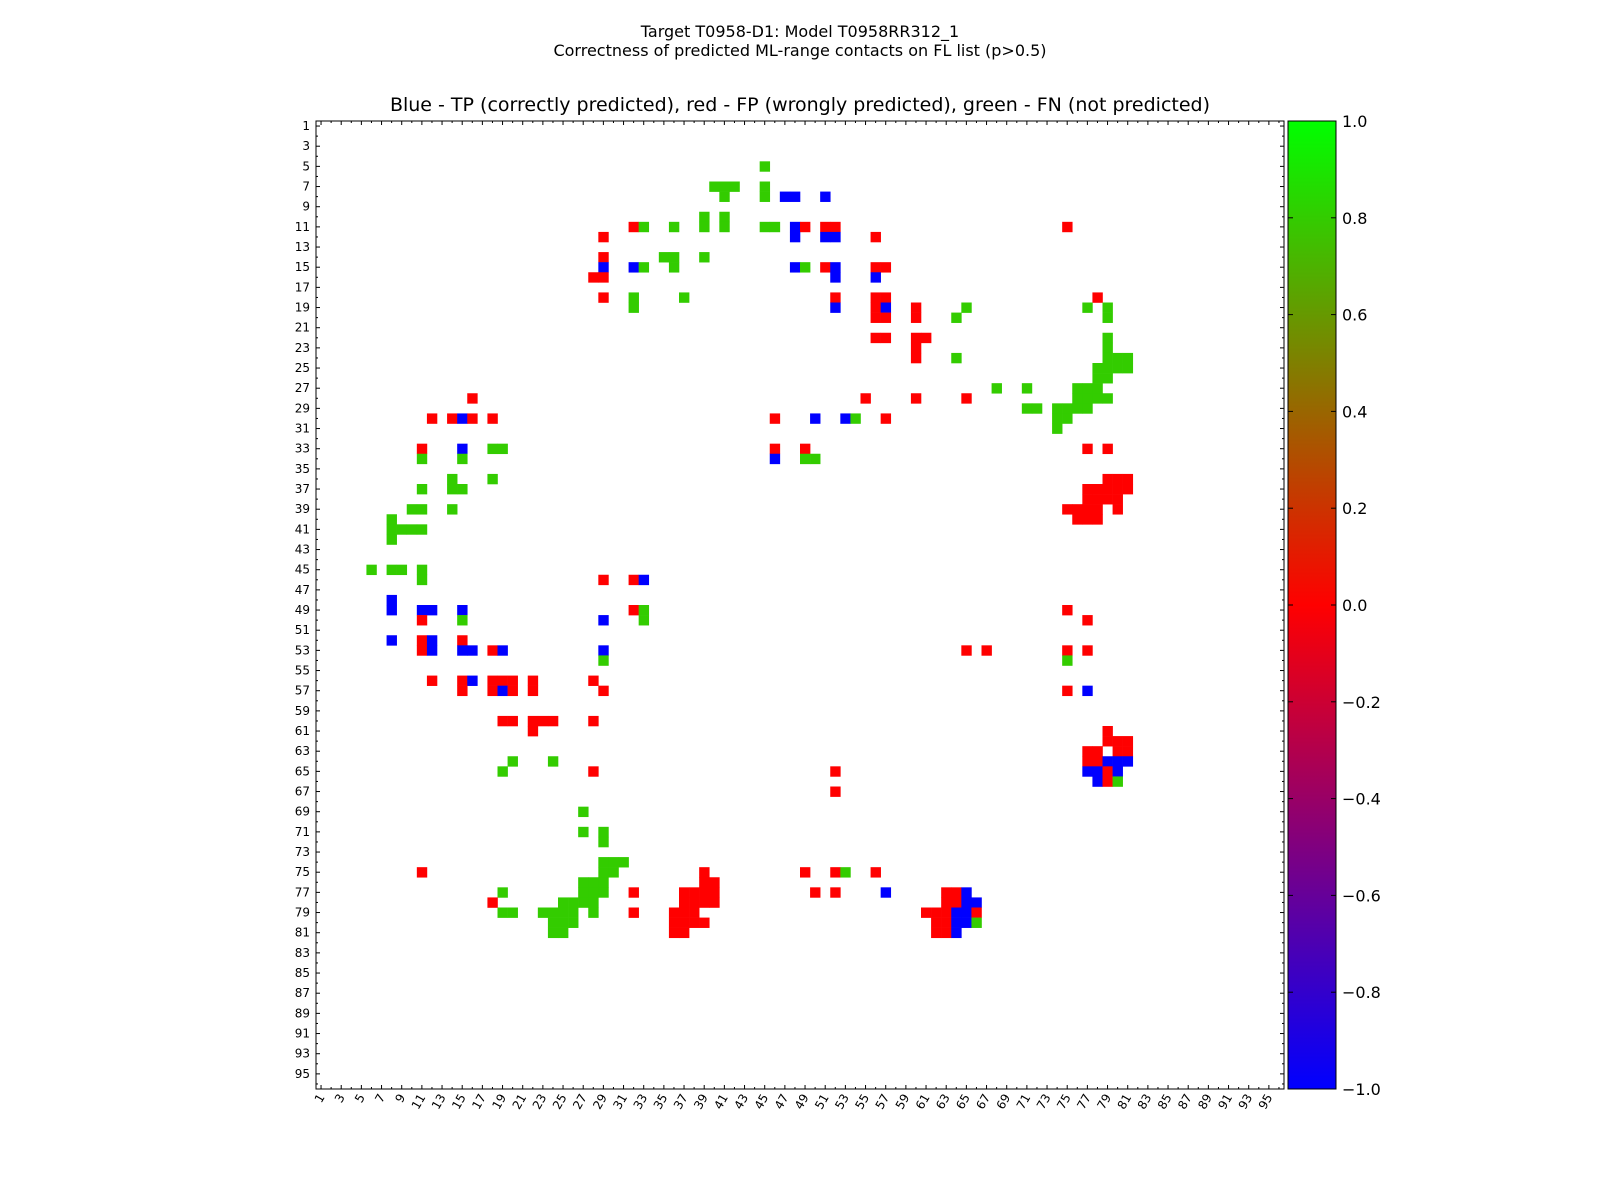 This screenshot has height=1200, width=1600. I want to click on x-tick-label: 19, so click(499, 1102).